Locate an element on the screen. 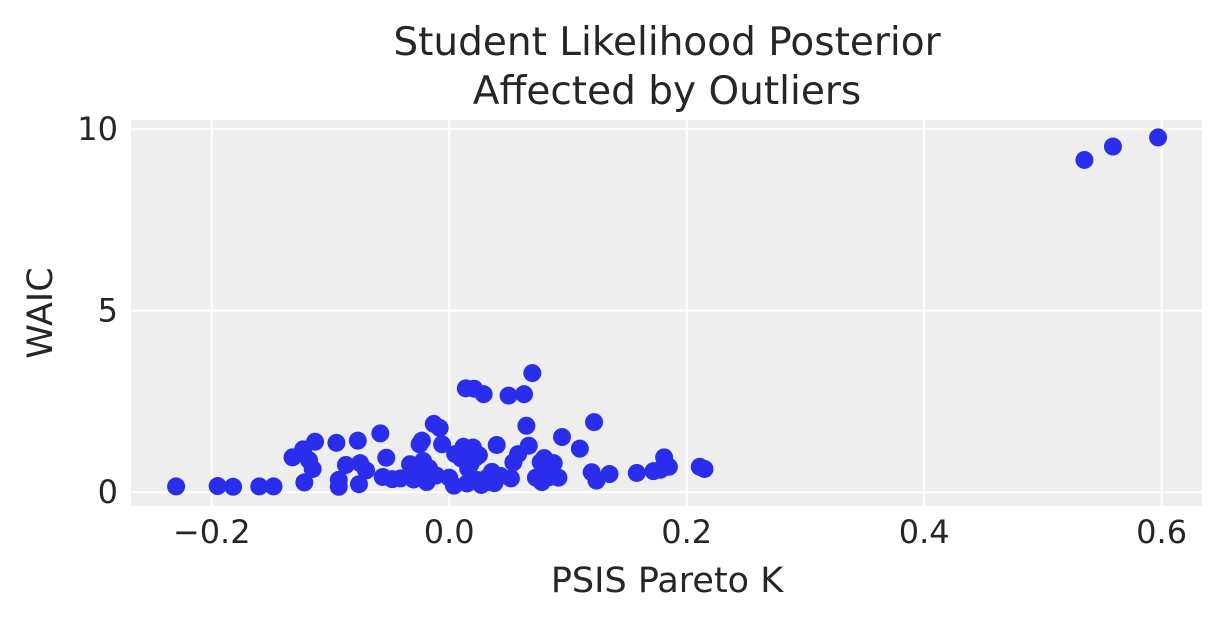  y-tick-label: 5 is located at coordinates (108, 311).